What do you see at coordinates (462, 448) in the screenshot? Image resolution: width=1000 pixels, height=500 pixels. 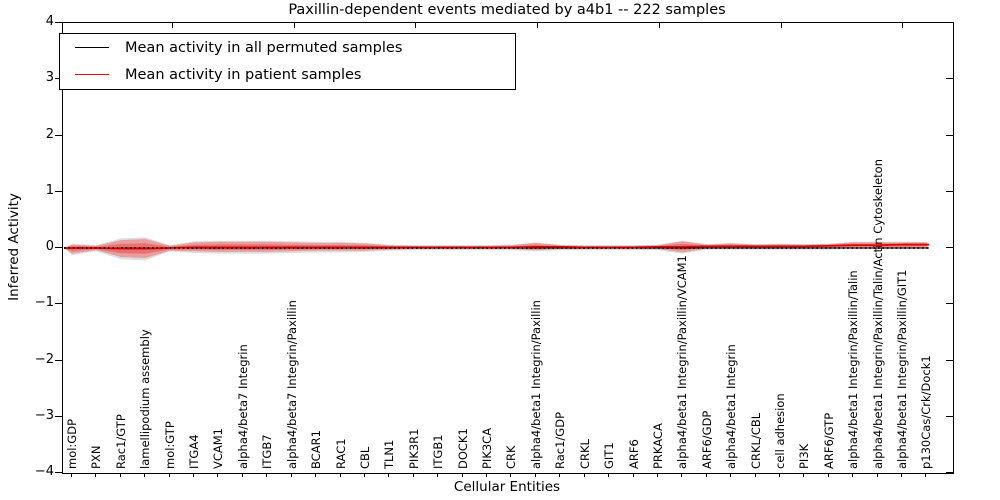 I see `x-tick-label: DOCK1` at bounding box center [462, 448].